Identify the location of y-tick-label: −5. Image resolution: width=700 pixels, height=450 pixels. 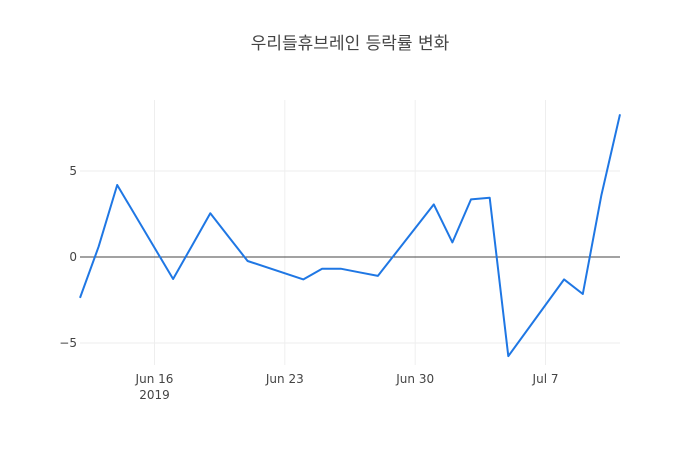
(68, 343).